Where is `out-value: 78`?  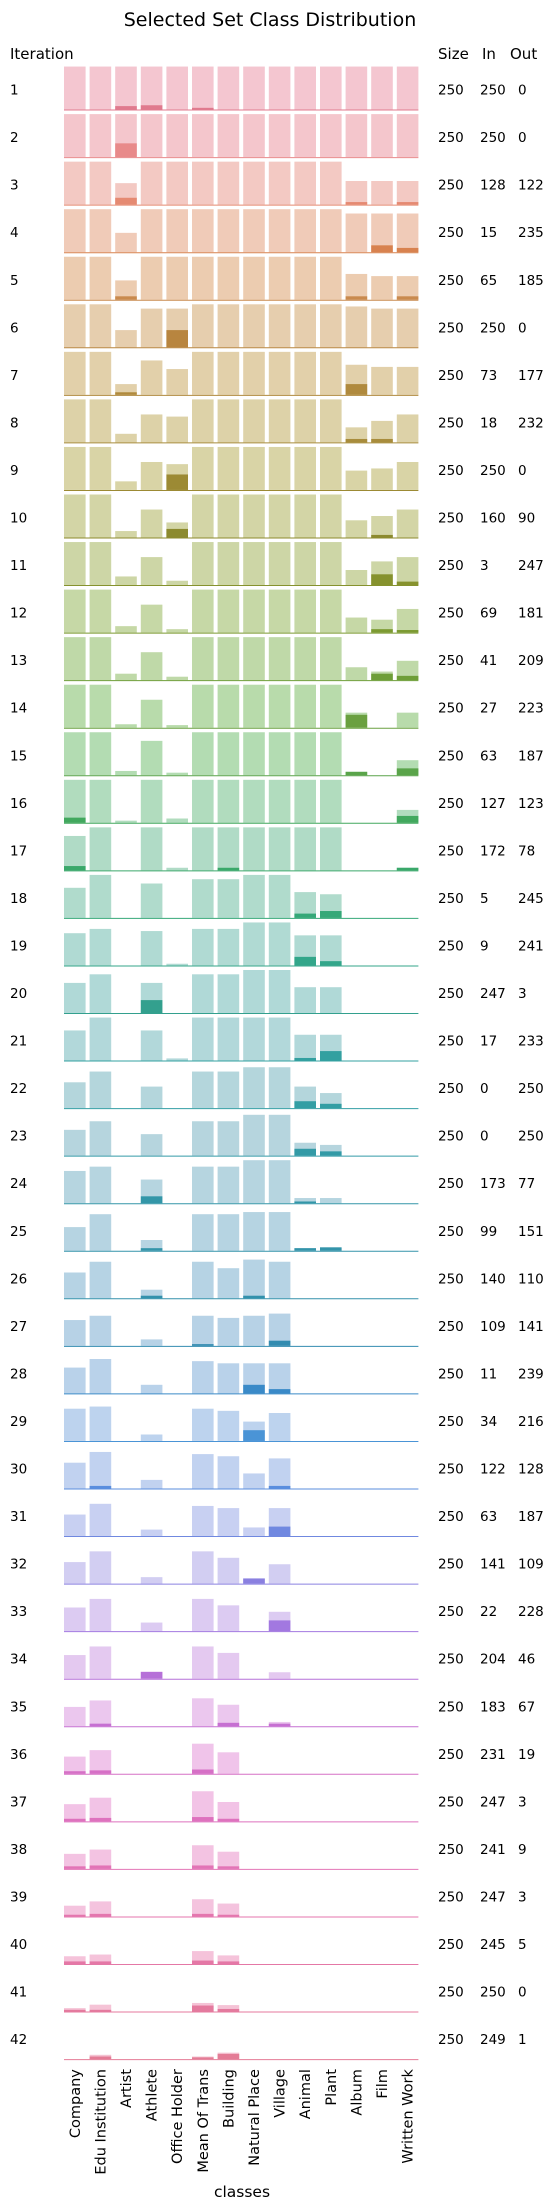 out-value: 78 is located at coordinates (526, 851).